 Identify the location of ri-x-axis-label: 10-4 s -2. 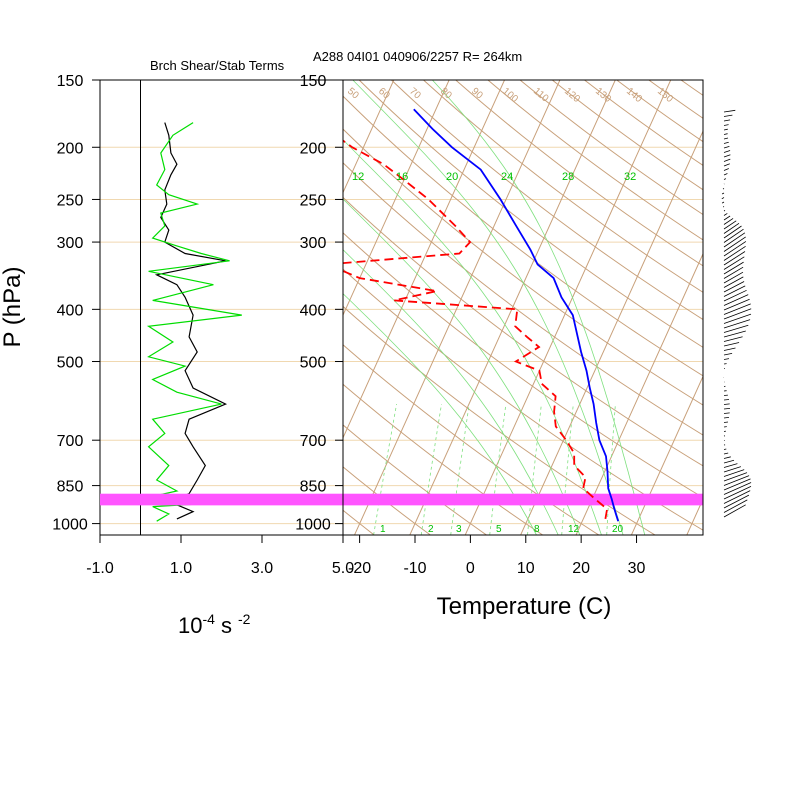
(214, 624).